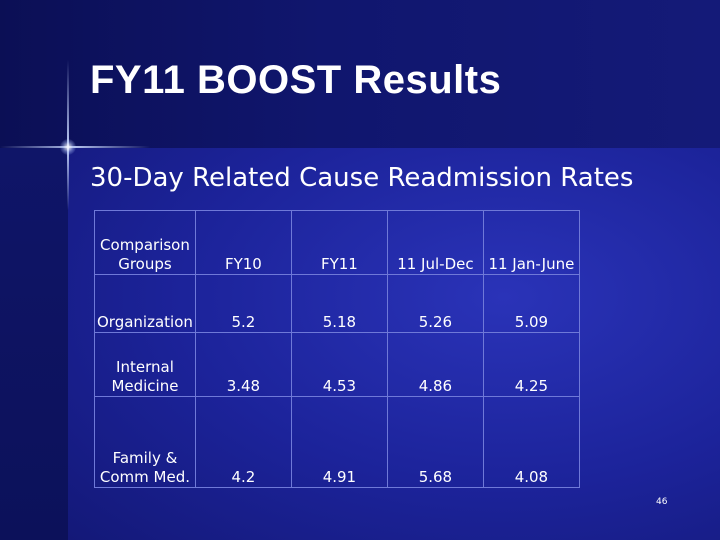  I want to click on flare-vertical, so click(68, 135).